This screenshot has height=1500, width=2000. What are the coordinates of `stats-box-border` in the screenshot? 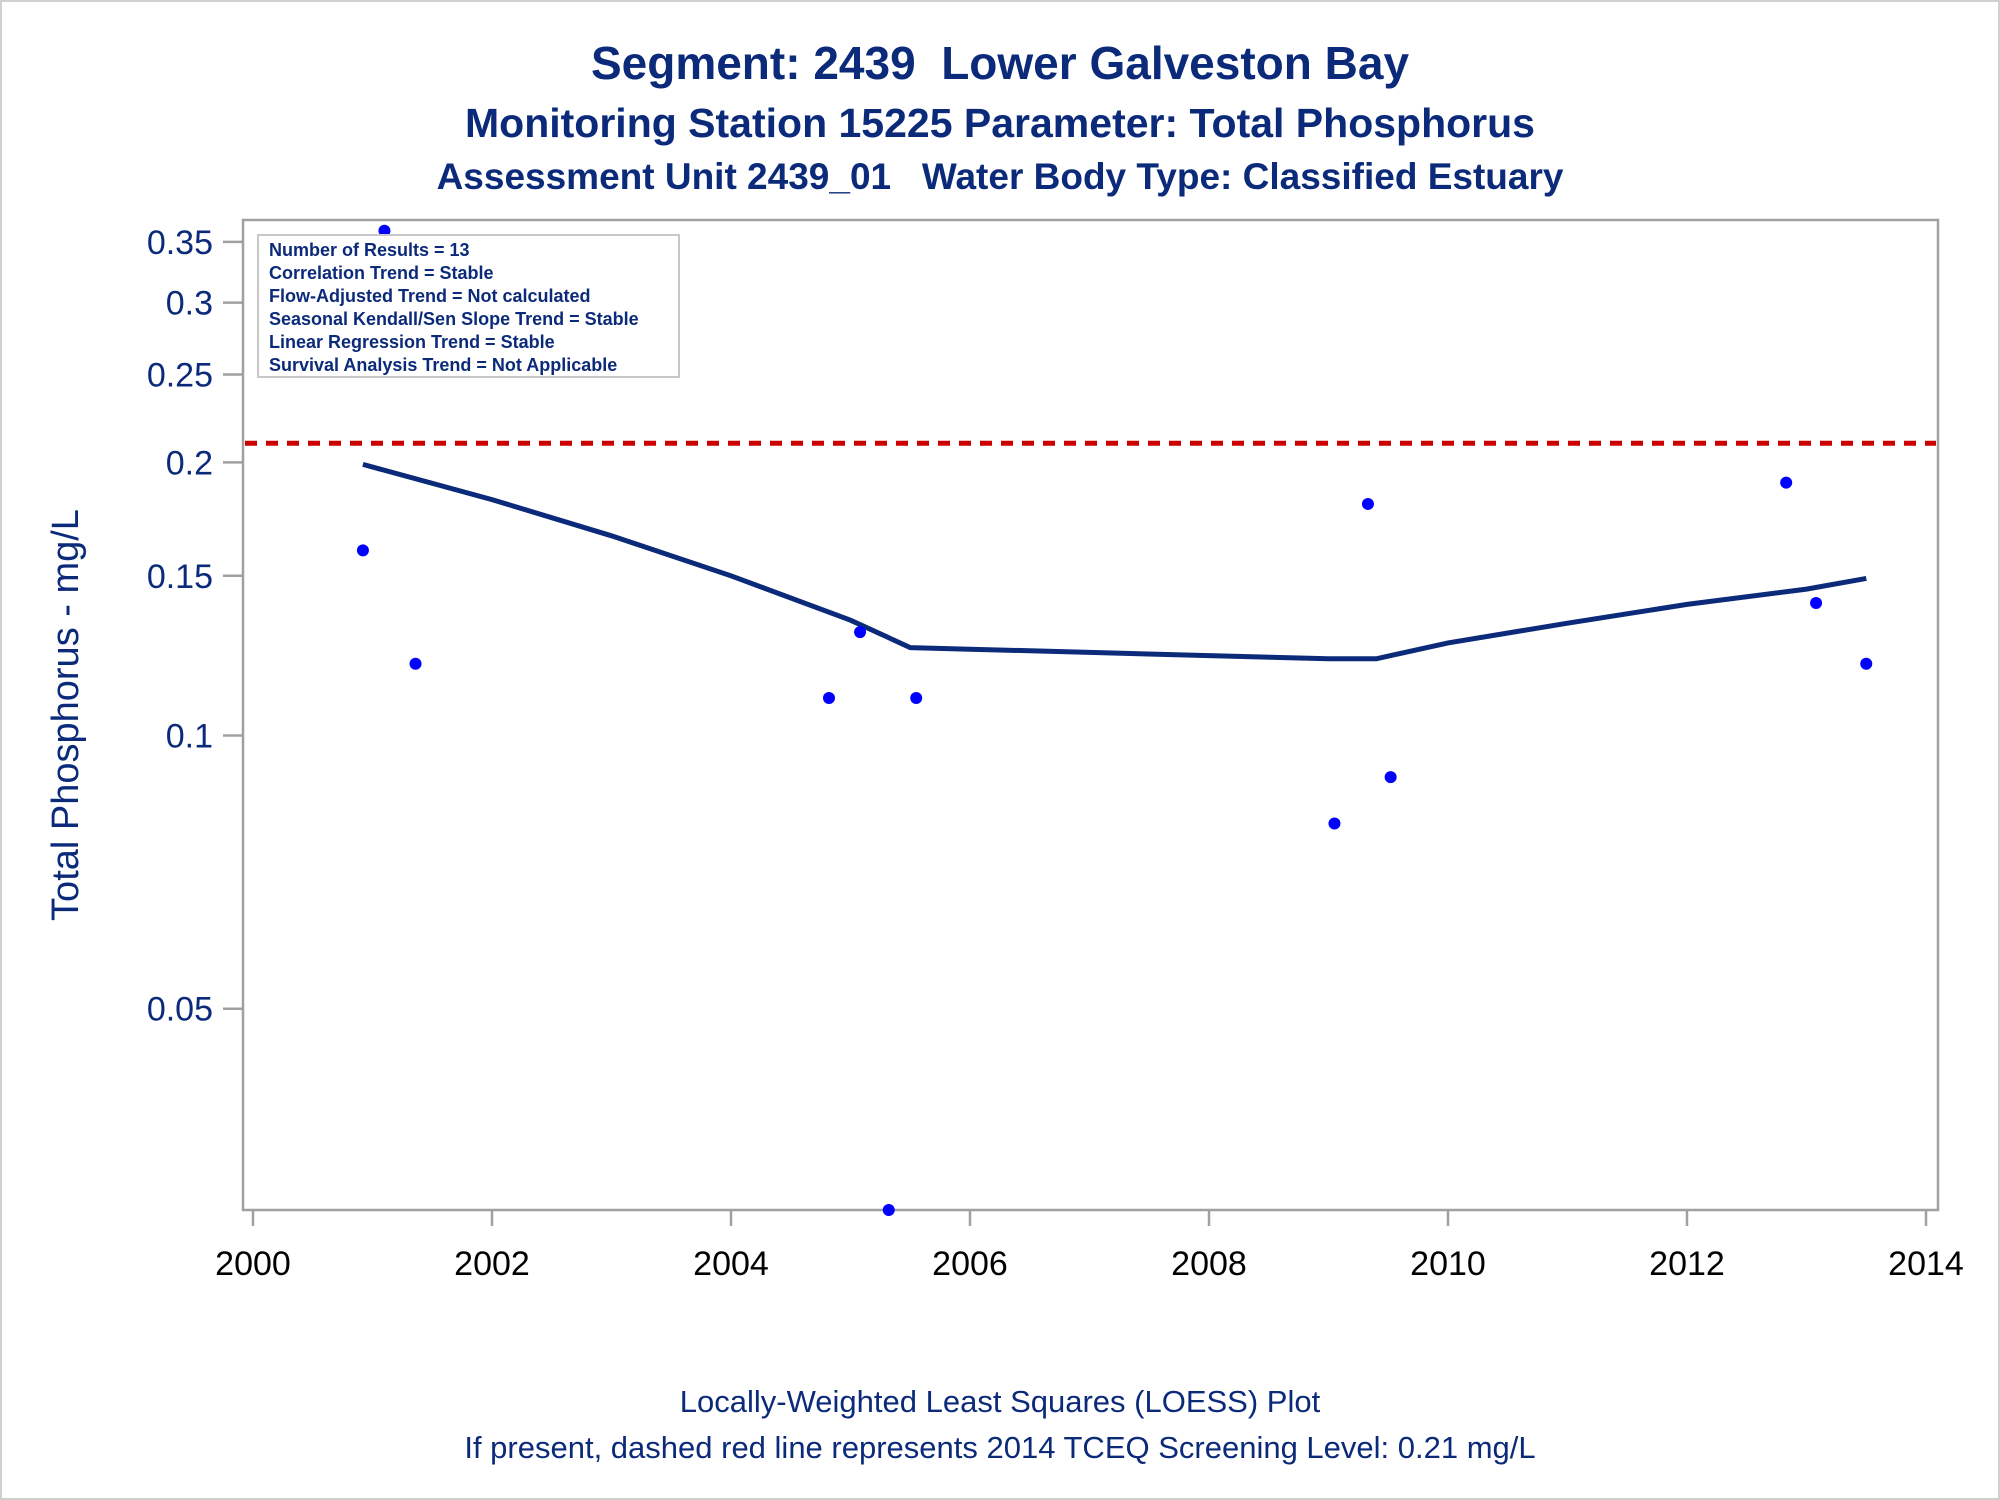 It's located at (468, 306).